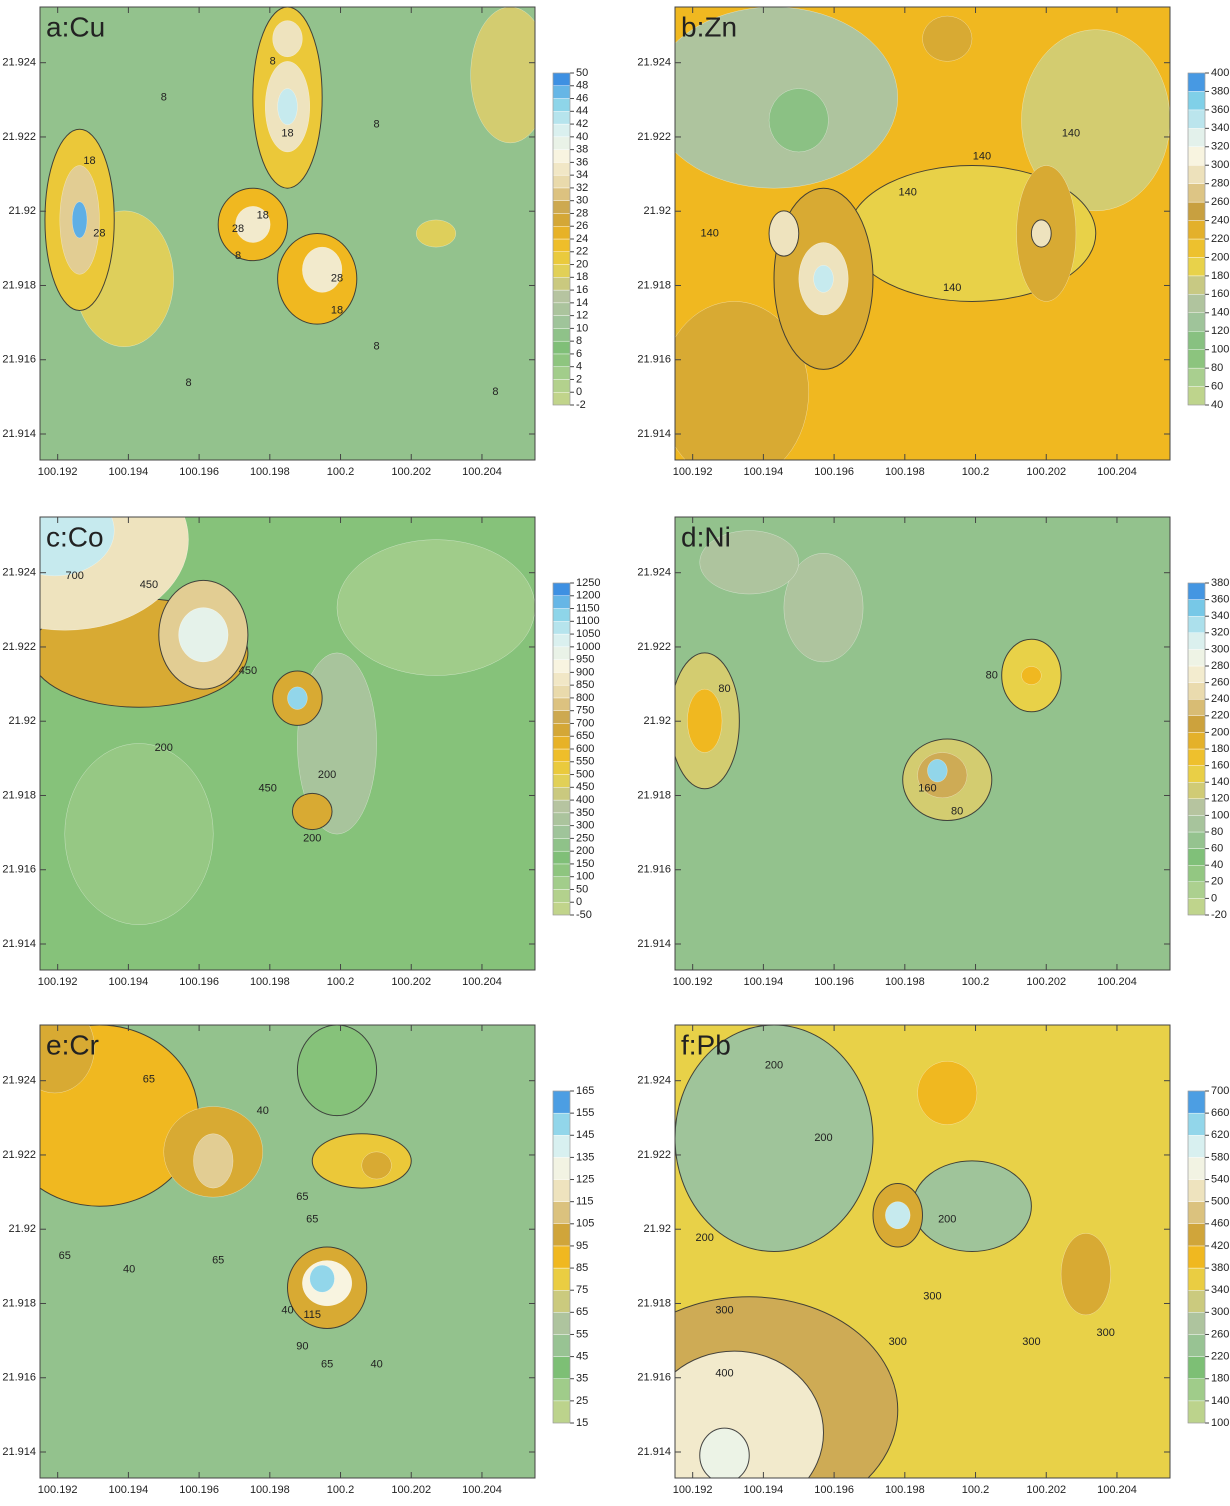 This screenshot has width=1230, height=1506. Describe the element at coordinates (1220, 766) in the screenshot. I see `colorbar-label: 160` at that location.